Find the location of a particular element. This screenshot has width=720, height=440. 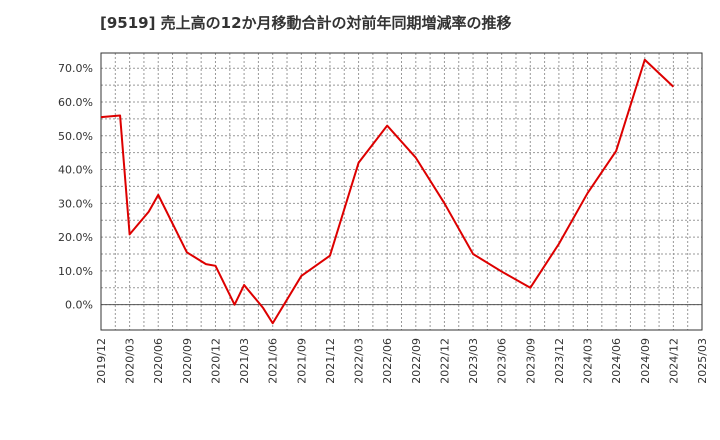

y-tick-label: 0.0% is located at coordinates (79, 305).